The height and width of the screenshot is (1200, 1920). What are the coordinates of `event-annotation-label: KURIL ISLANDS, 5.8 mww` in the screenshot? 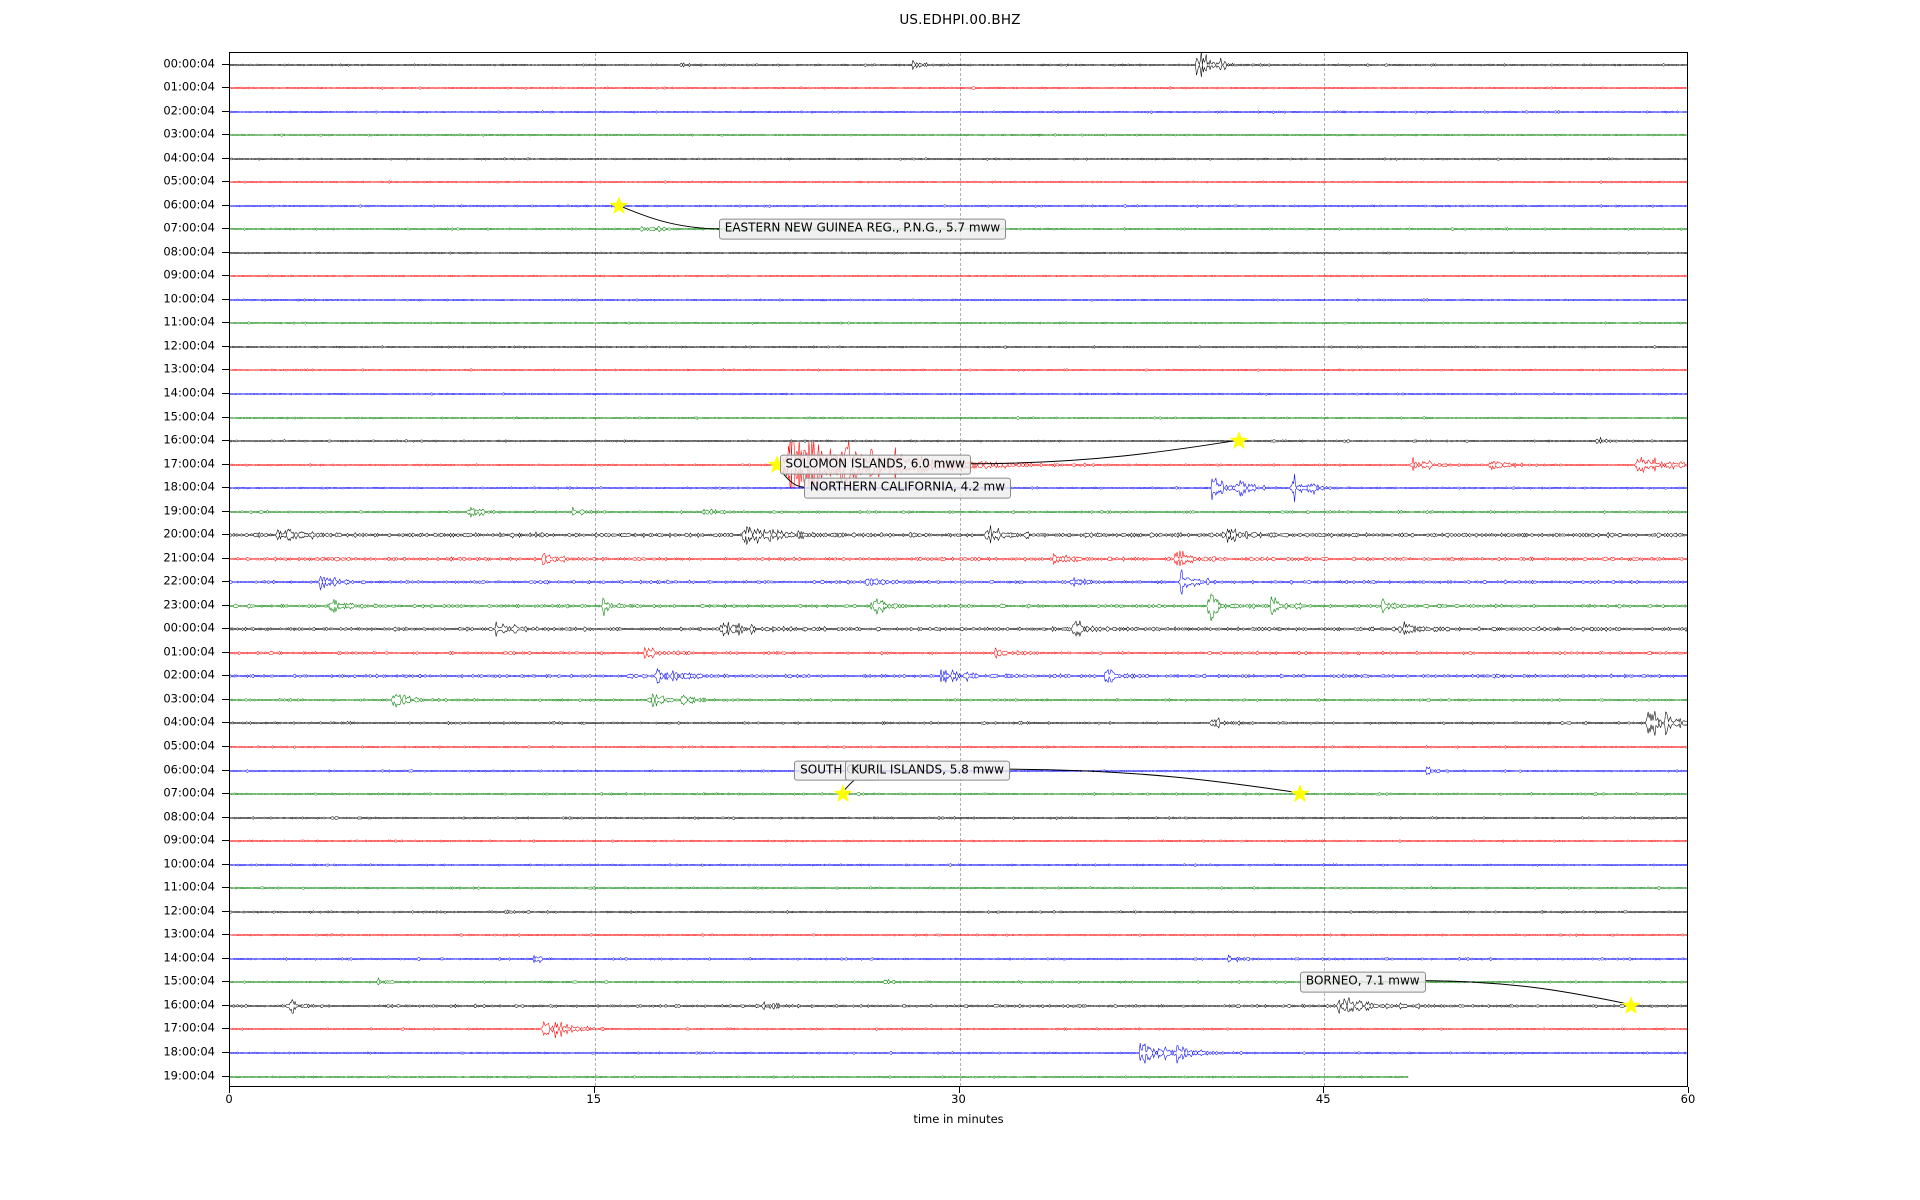 It's located at (927, 770).